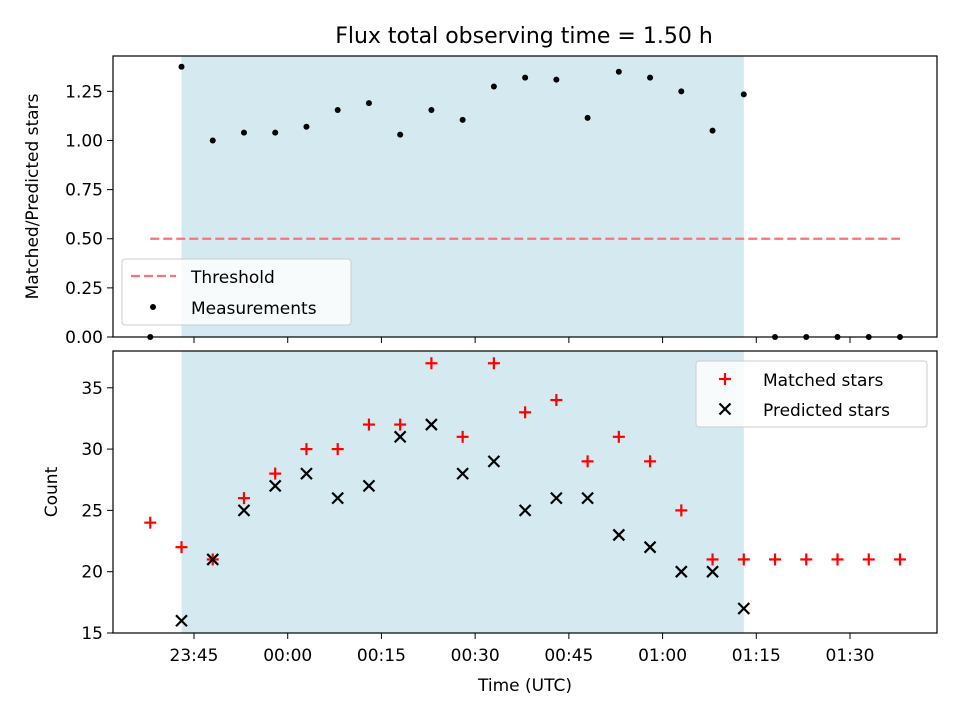 Image resolution: width=960 pixels, height=720 pixels. What do you see at coordinates (524, 686) in the screenshot?
I see `x-axis-label: Time (UTC)` at bounding box center [524, 686].